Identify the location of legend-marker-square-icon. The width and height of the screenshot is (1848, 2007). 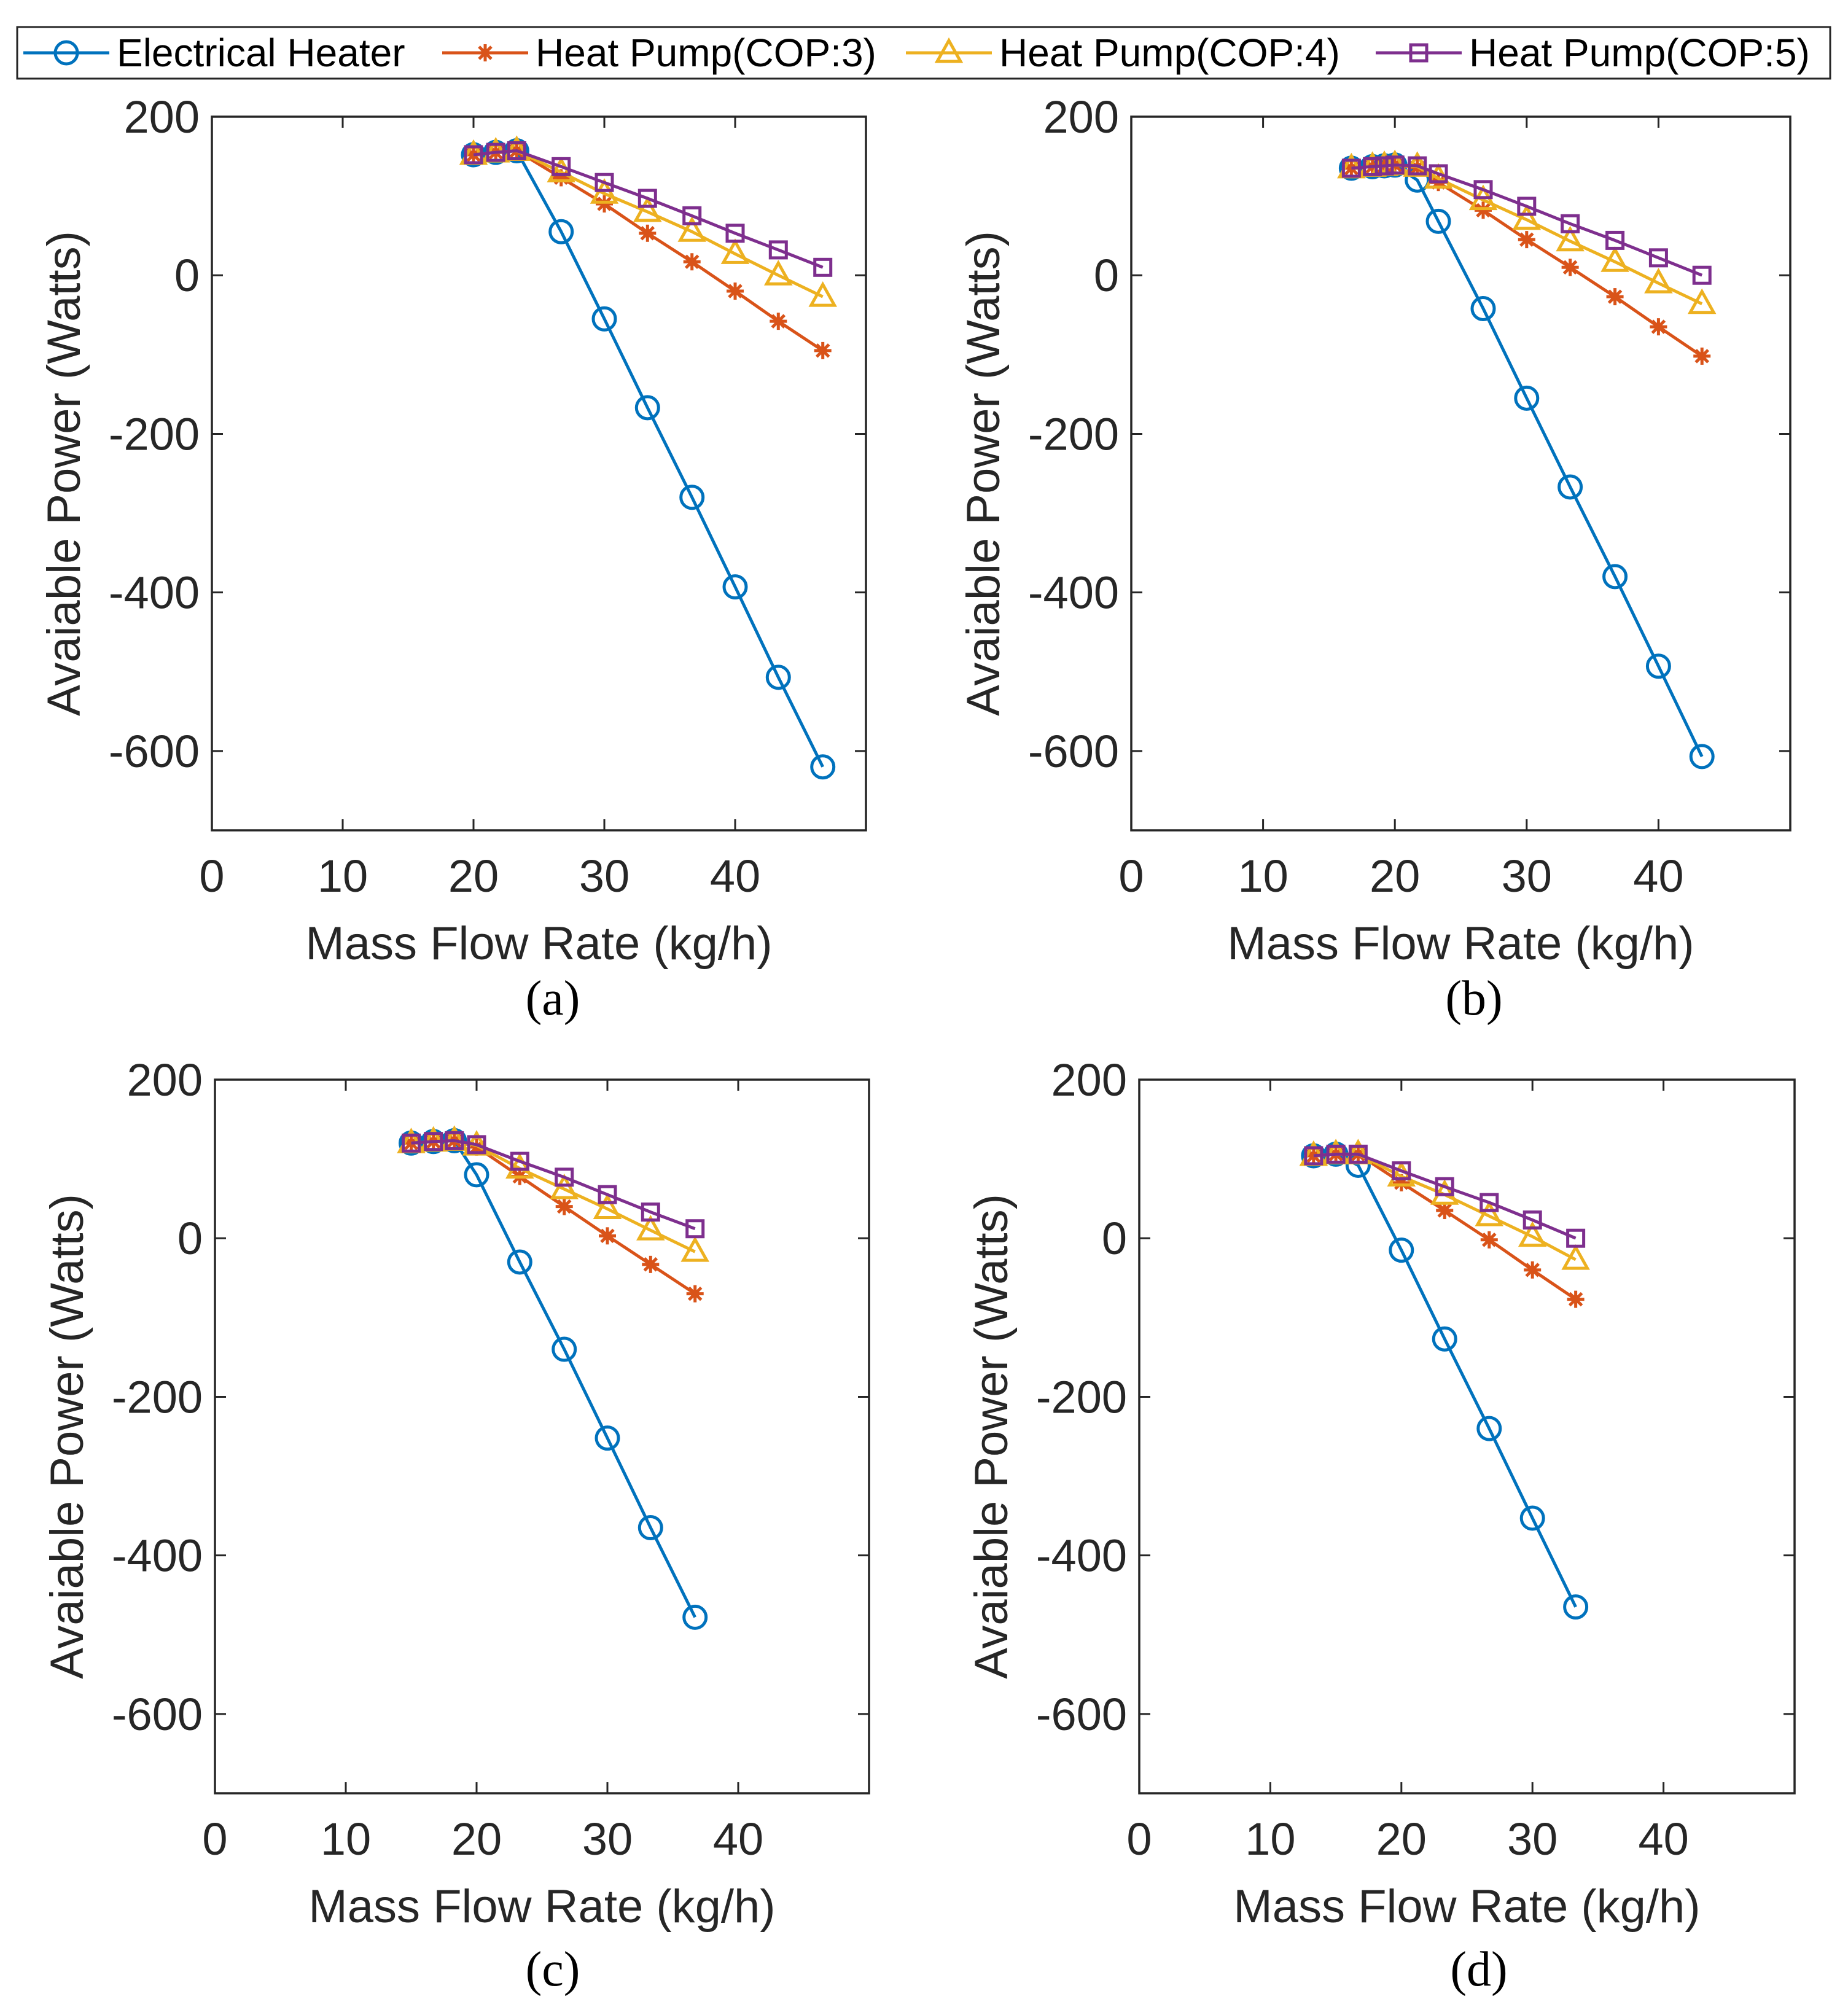
(1419, 53).